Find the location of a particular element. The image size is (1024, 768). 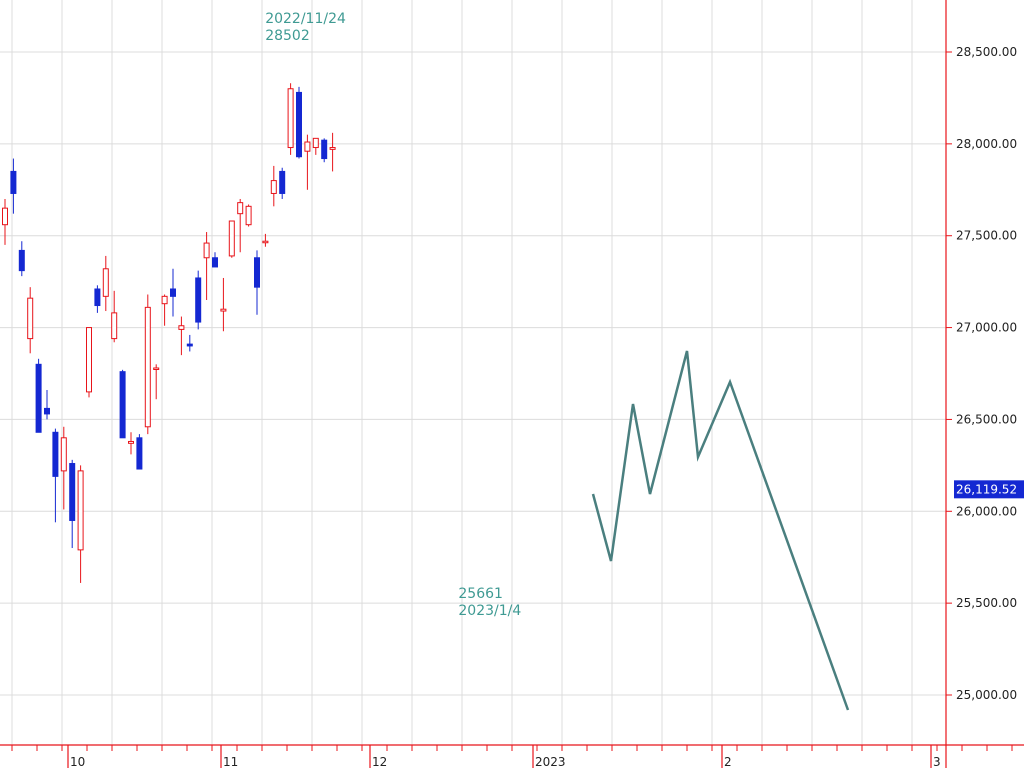

current-price-label: 26,119.52 is located at coordinates (986, 489).